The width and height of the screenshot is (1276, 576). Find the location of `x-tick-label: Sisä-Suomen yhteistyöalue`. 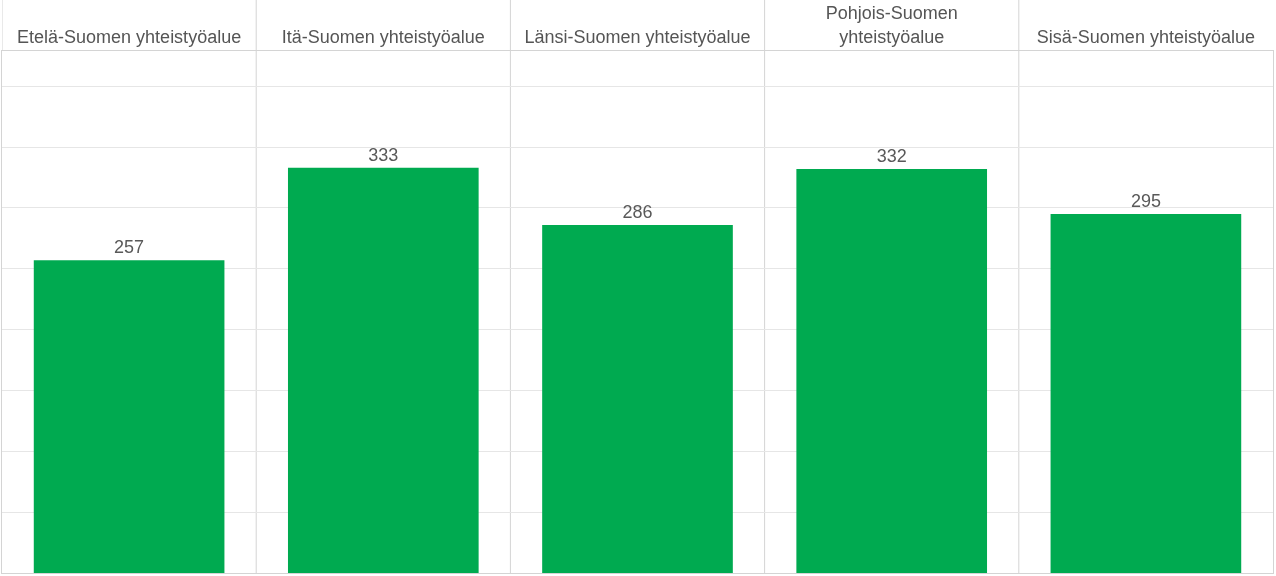

x-tick-label: Sisä-Suomen yhteistyöalue is located at coordinates (1145, 36).